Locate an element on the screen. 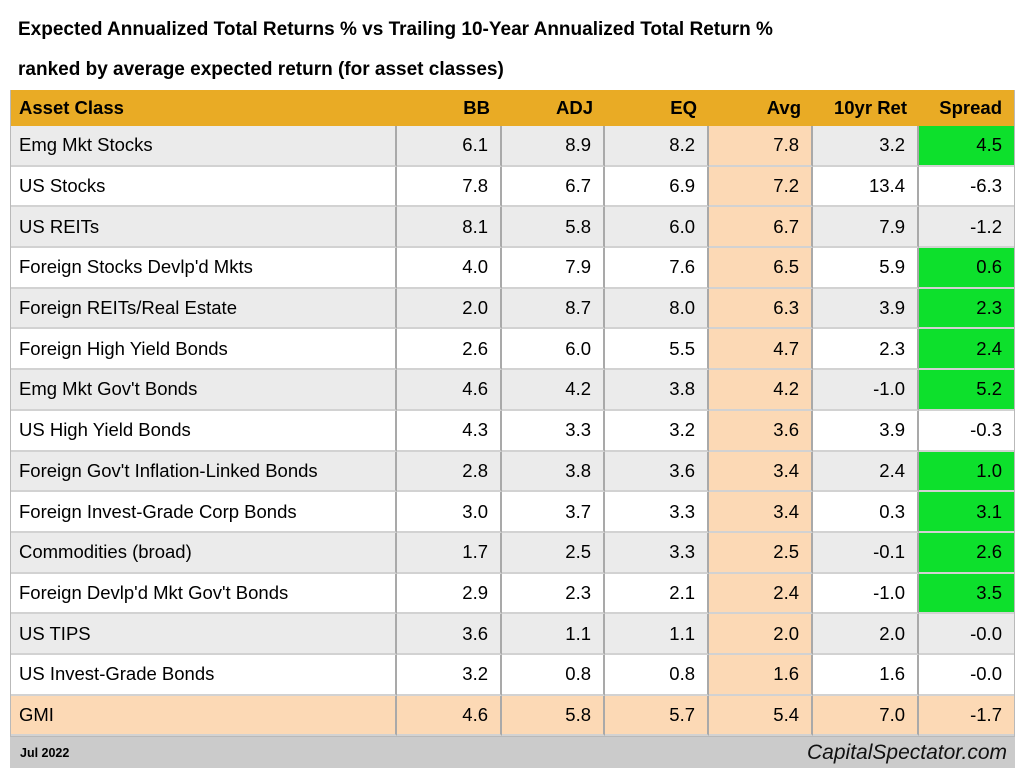 This screenshot has height=777, width=1024. cell-adj: 2.5 is located at coordinates (553, 553).